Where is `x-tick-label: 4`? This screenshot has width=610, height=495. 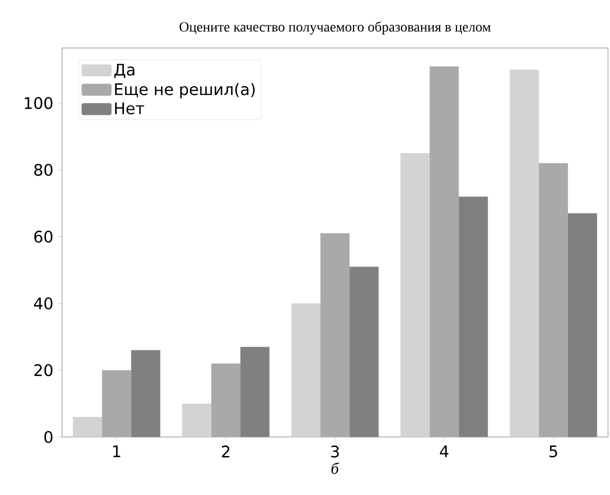
x-tick-label: 4 is located at coordinates (444, 452).